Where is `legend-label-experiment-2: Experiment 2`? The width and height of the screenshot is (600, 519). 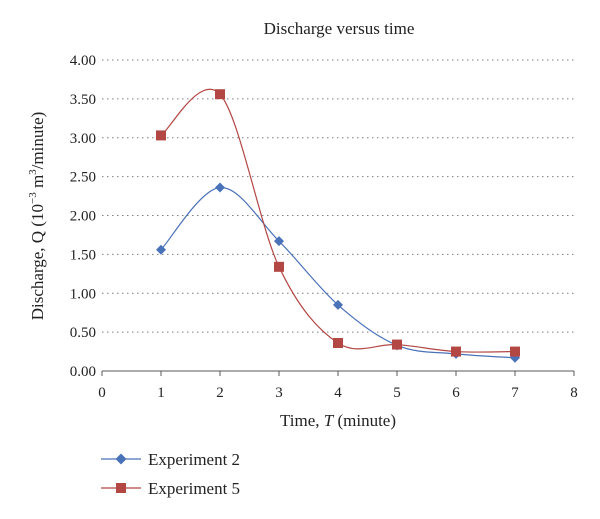
legend-label-experiment-2: Experiment 2 is located at coordinates (194, 459).